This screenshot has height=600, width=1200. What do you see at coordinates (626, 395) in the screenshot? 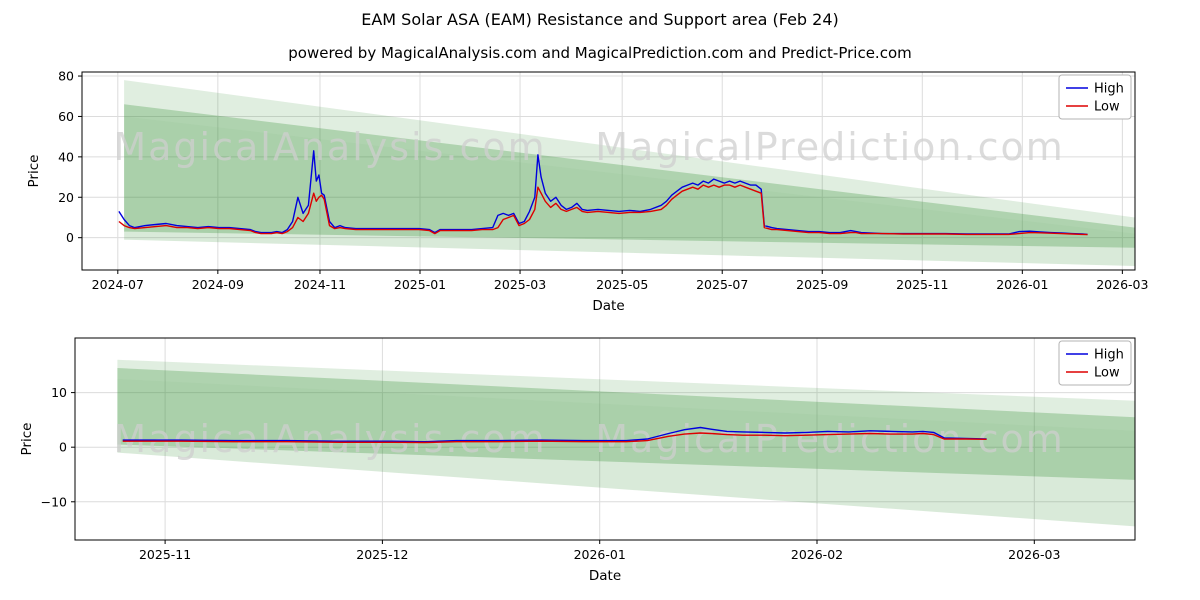
I see `band-polygon` at bounding box center [626, 395].